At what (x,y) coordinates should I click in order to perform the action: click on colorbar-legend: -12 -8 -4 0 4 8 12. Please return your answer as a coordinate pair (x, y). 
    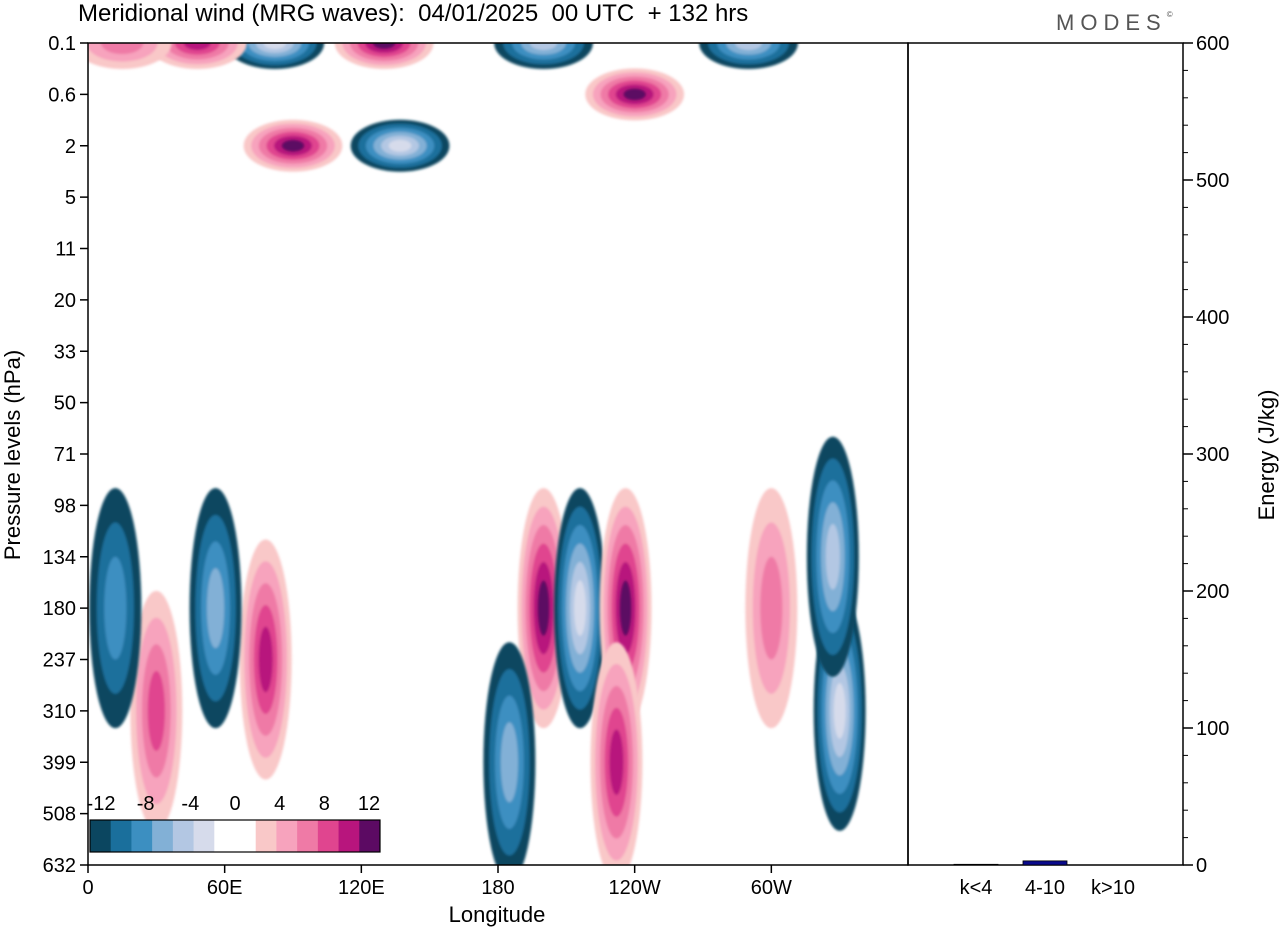
    Looking at the image, I should click on (234, 823).